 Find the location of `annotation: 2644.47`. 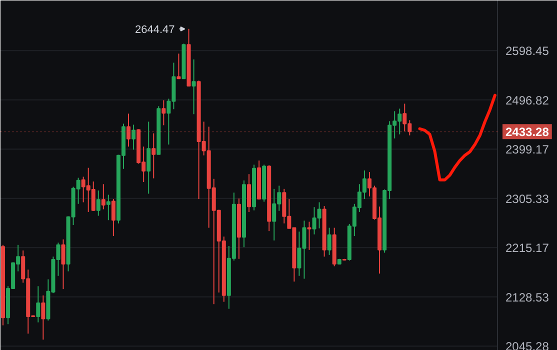

annotation: 2644.47 is located at coordinates (154, 30).